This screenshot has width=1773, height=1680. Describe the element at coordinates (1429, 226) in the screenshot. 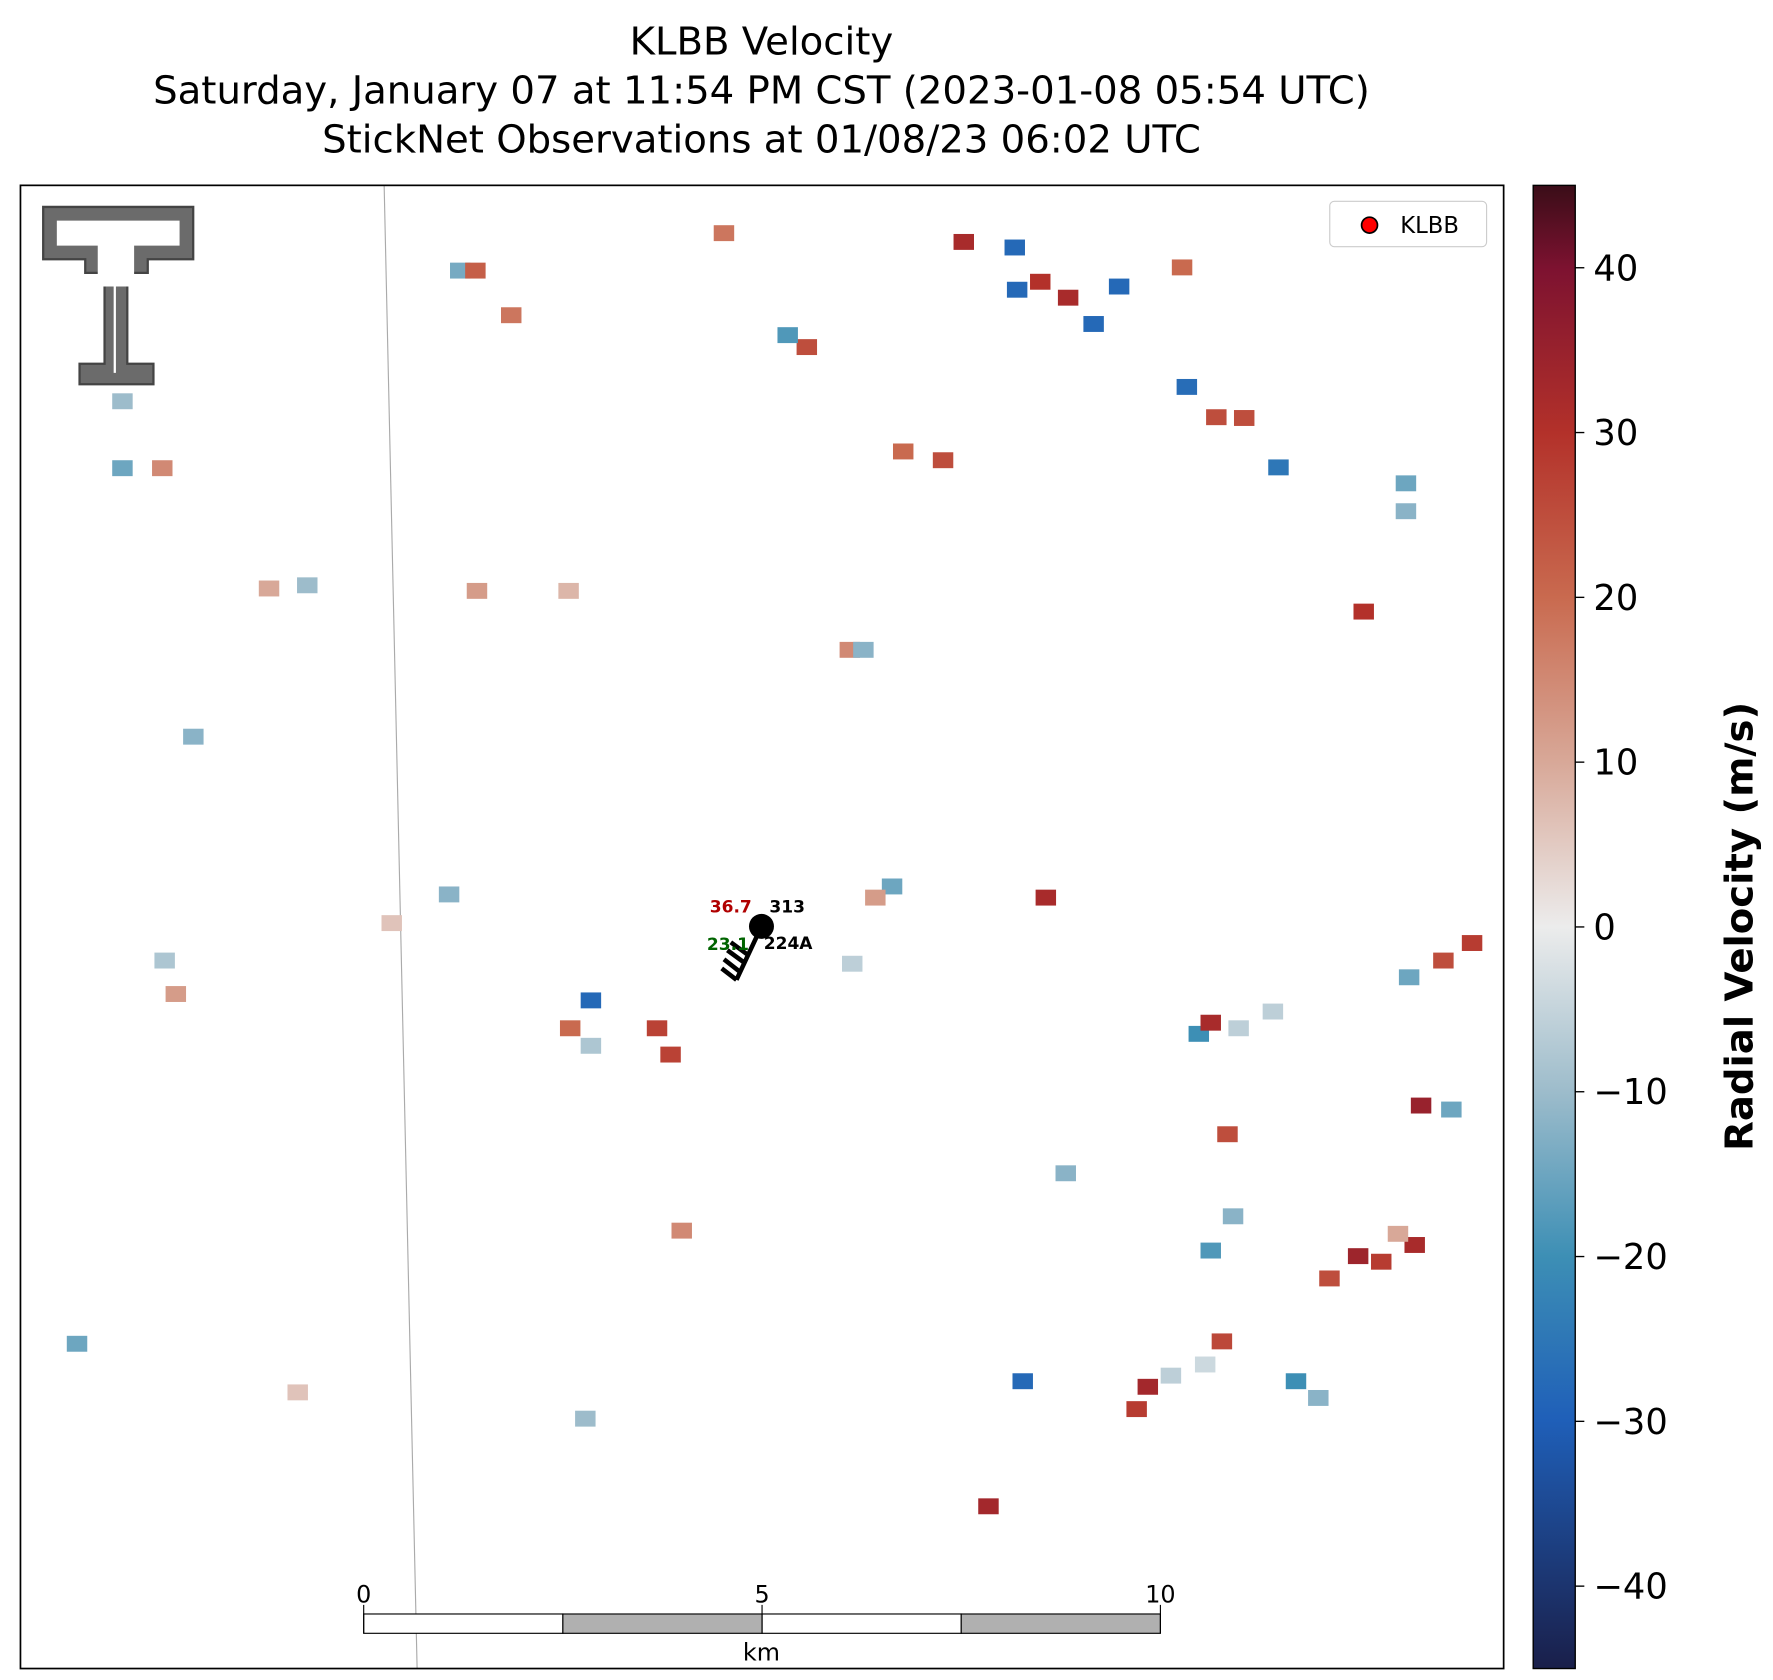

I see `legend-label: KLBB` at that location.